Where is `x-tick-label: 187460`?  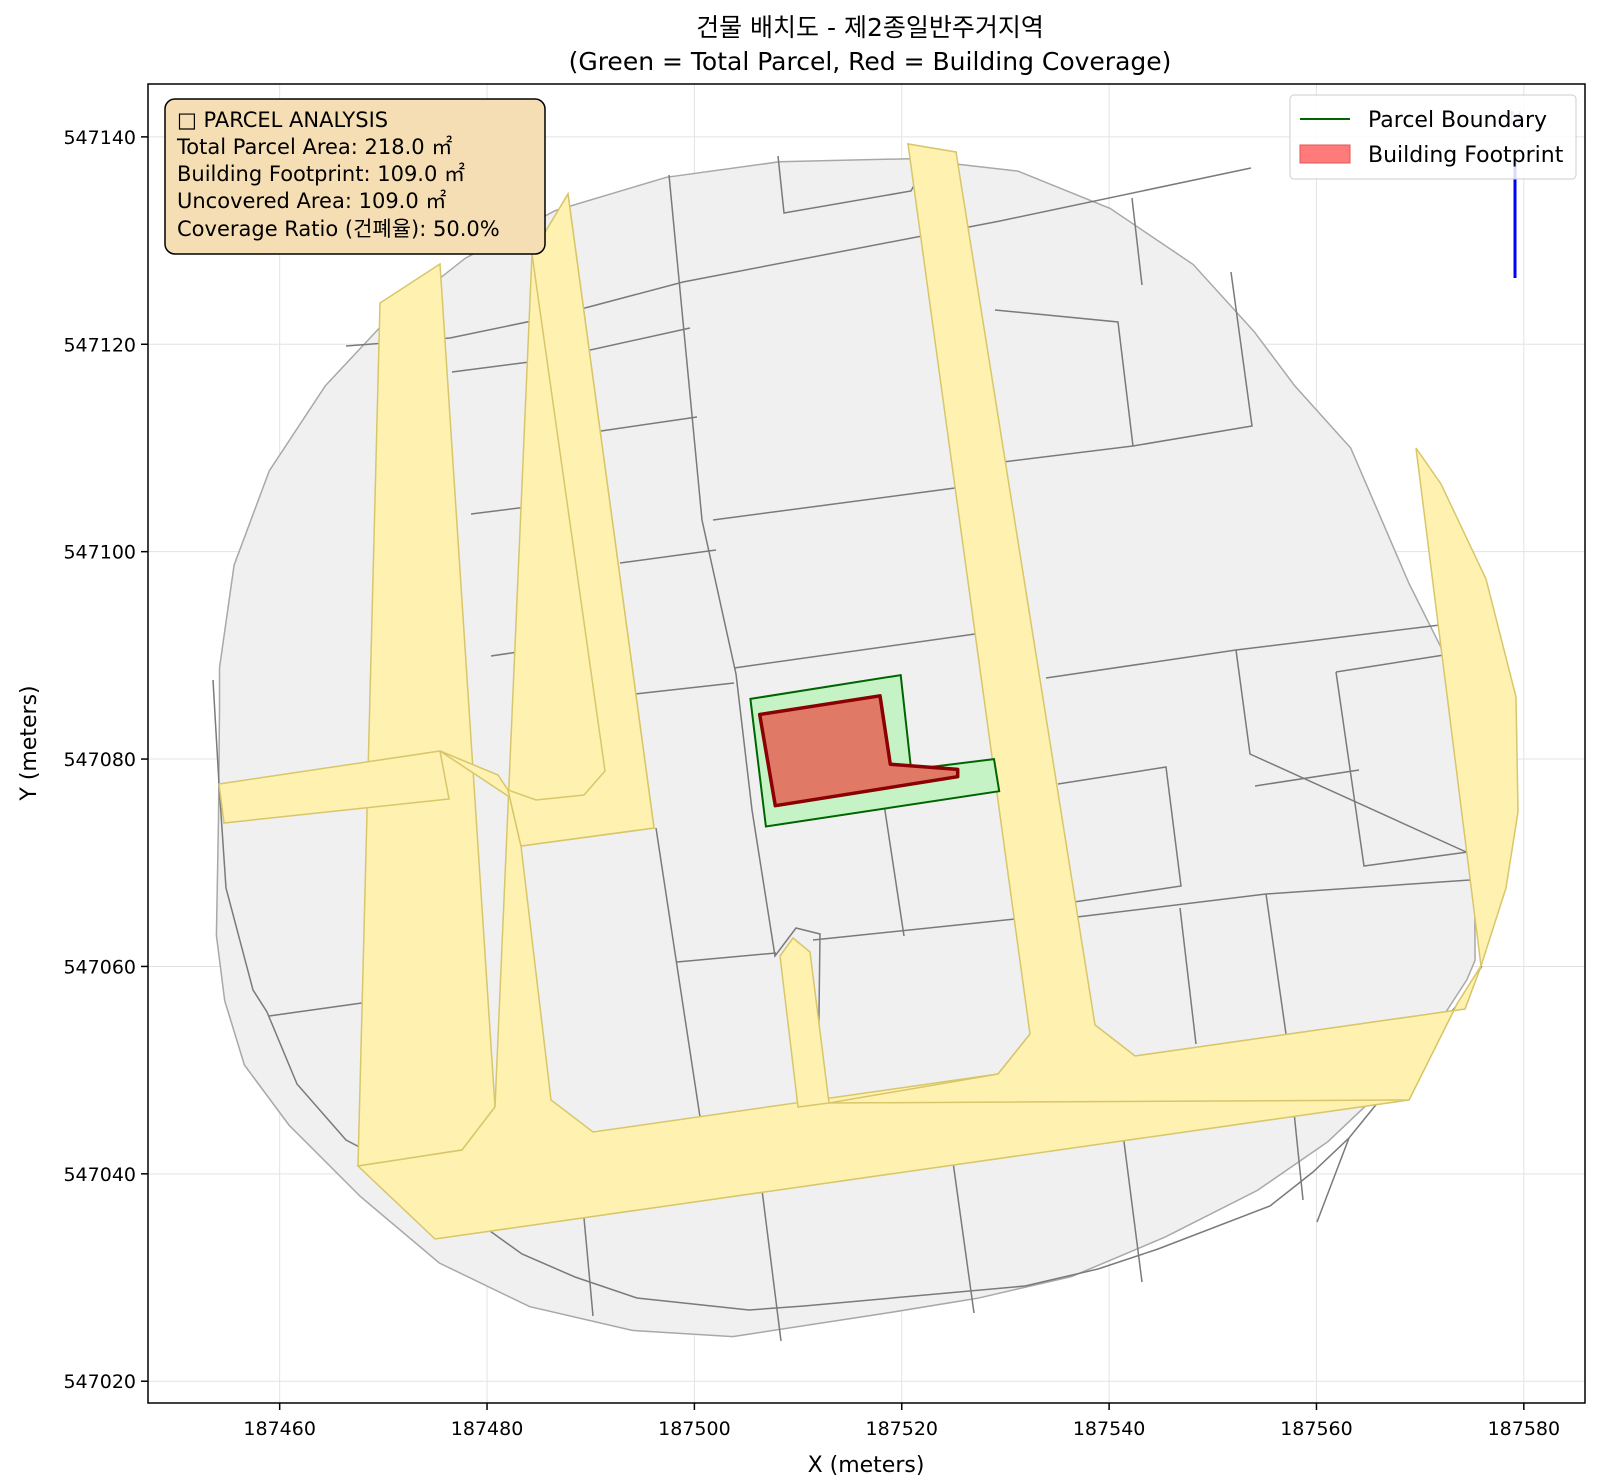
x-tick-label: 187460 is located at coordinates (279, 1429).